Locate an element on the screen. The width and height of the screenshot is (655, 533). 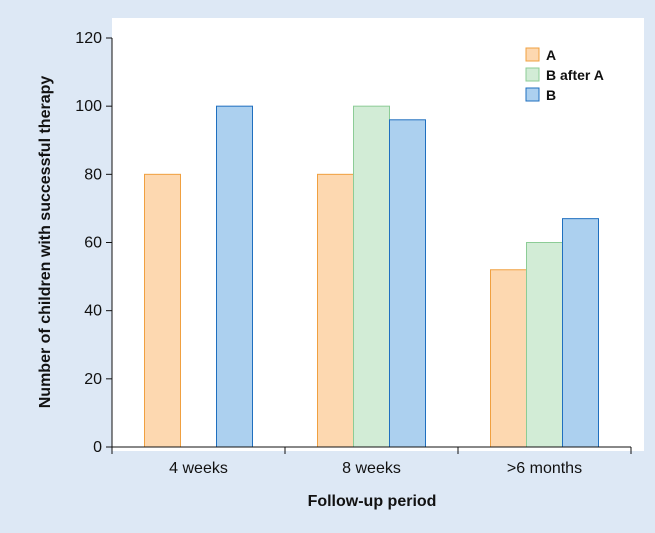
y-tick-label: 40 is located at coordinates (93, 311).